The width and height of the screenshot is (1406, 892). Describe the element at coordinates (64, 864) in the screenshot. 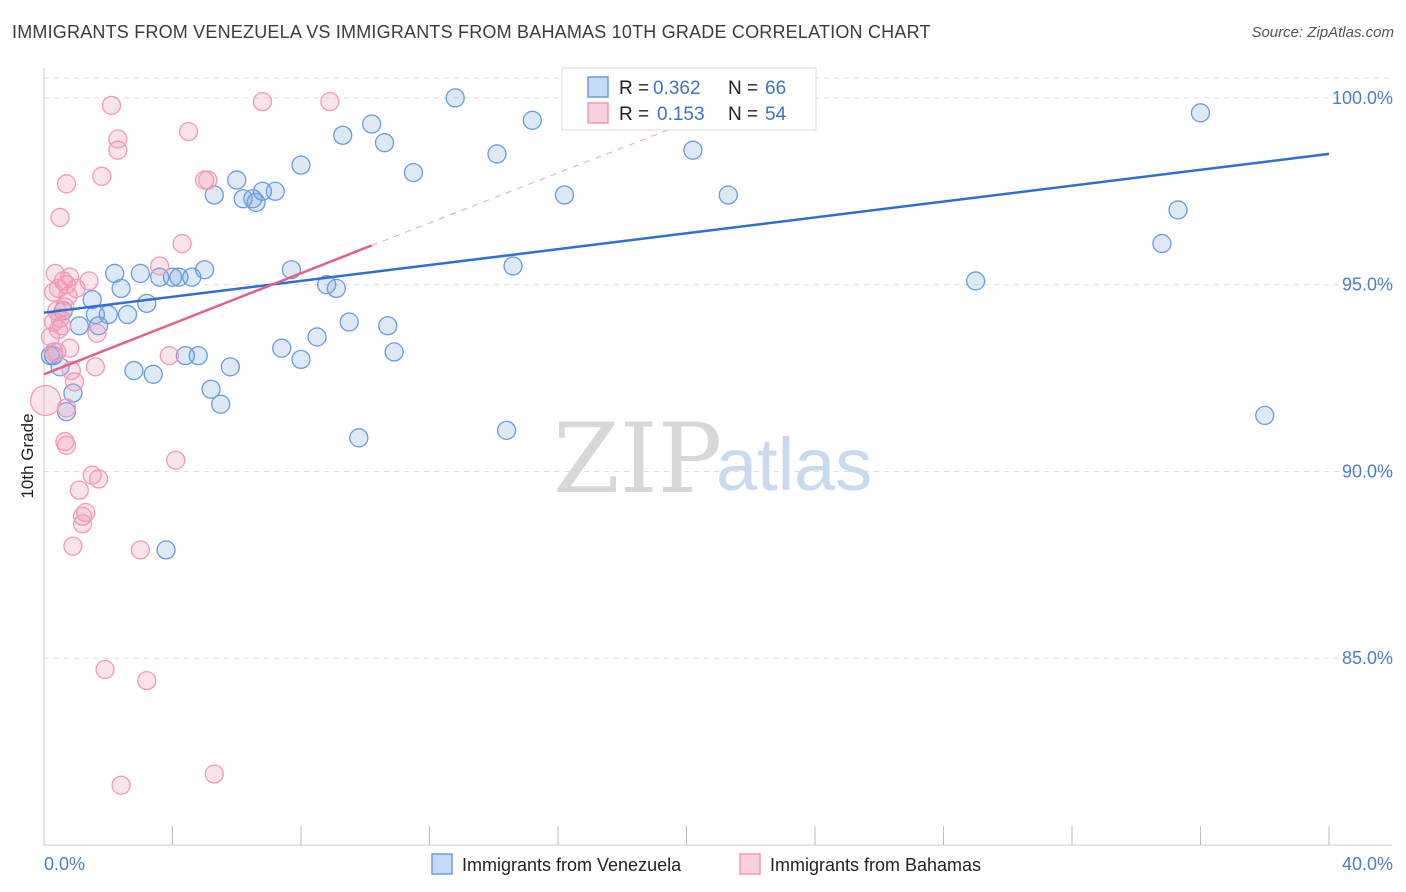

I see `x-tick-label-0: 0.0%` at that location.